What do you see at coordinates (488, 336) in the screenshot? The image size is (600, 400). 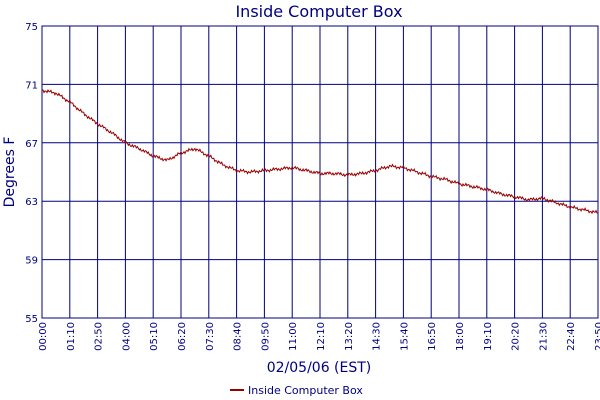 I see `x-tick-label: 19:10` at bounding box center [488, 336].